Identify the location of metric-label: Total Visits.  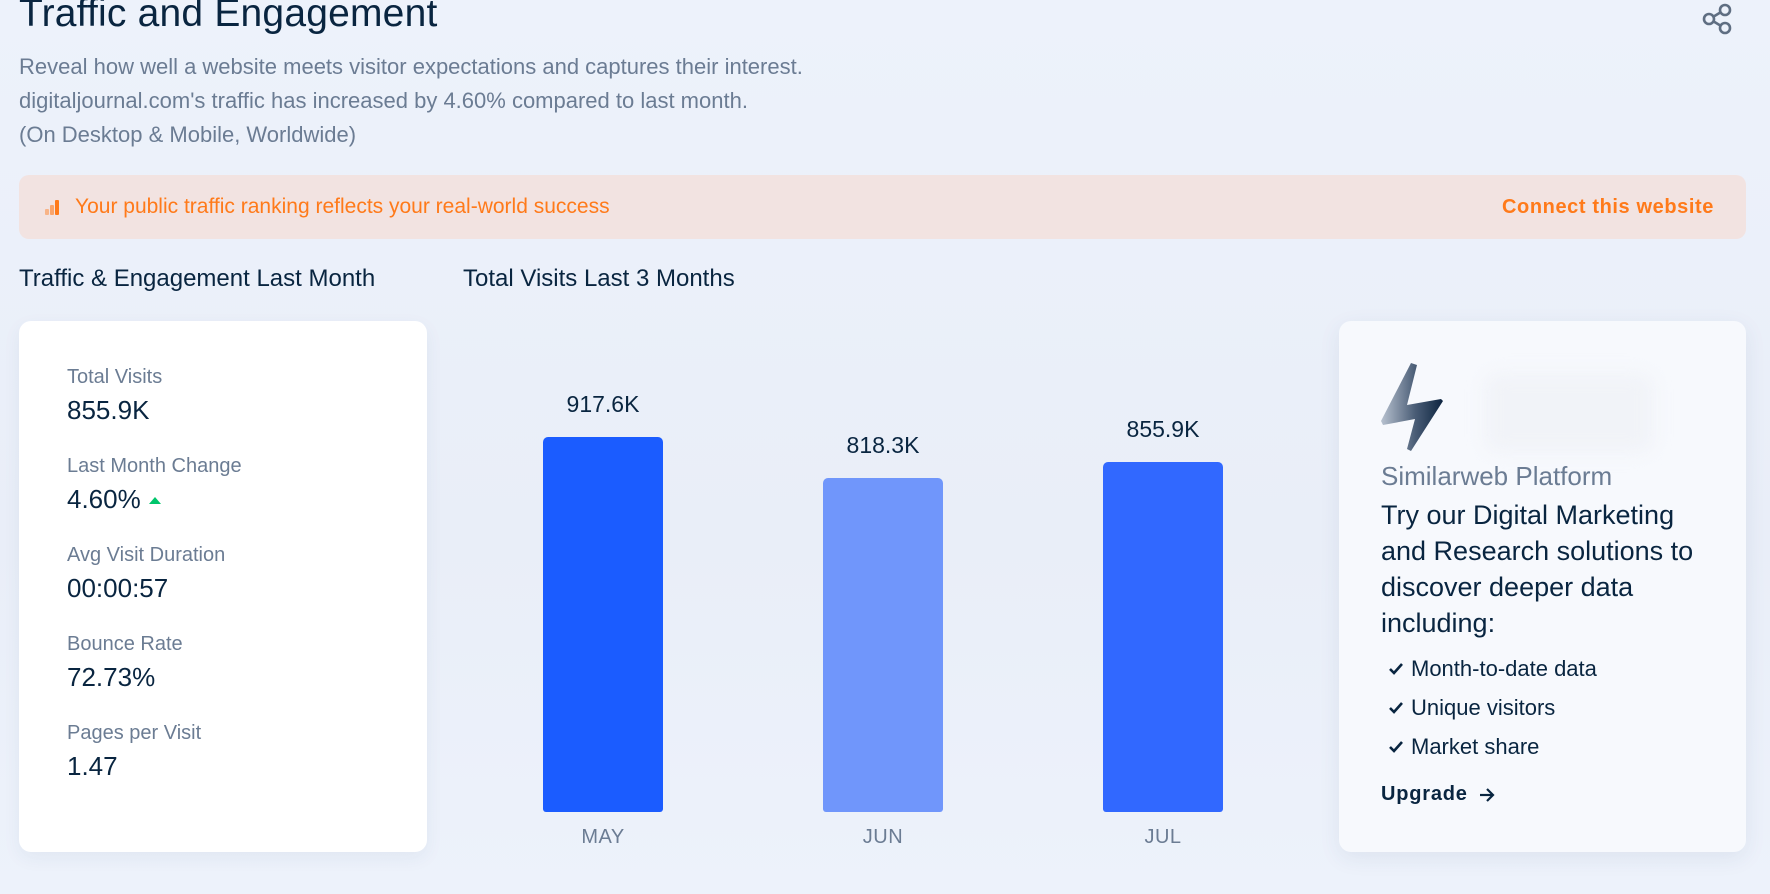
(115, 377).